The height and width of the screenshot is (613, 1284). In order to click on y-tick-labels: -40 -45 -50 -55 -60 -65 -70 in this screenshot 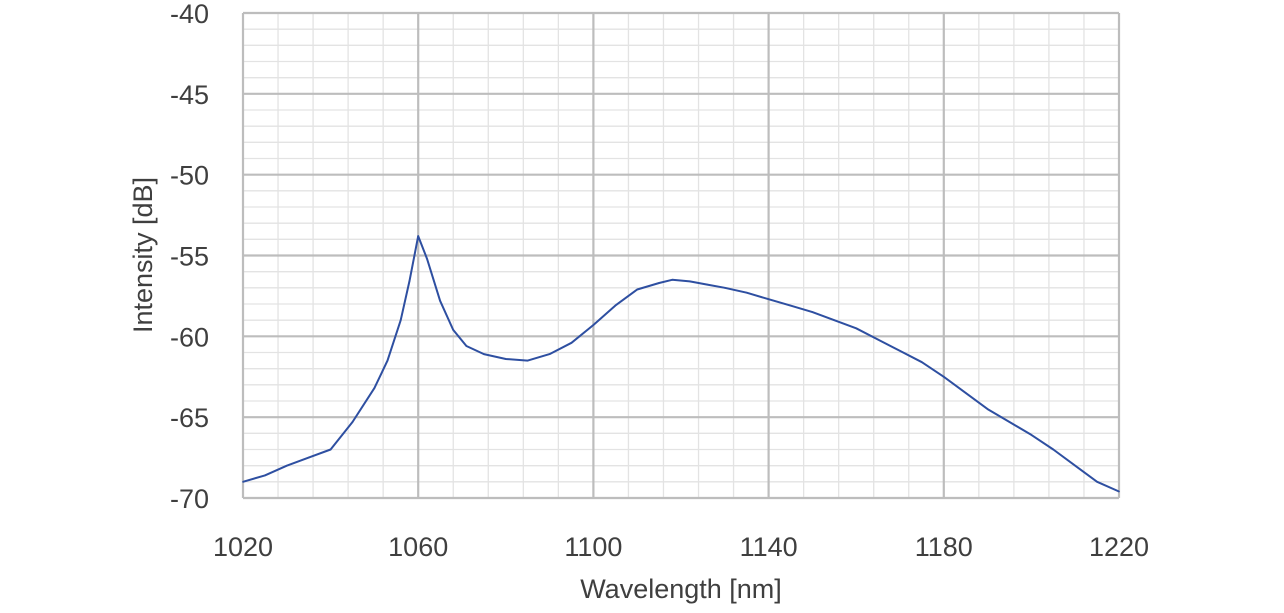, I will do `click(189, 257)`.